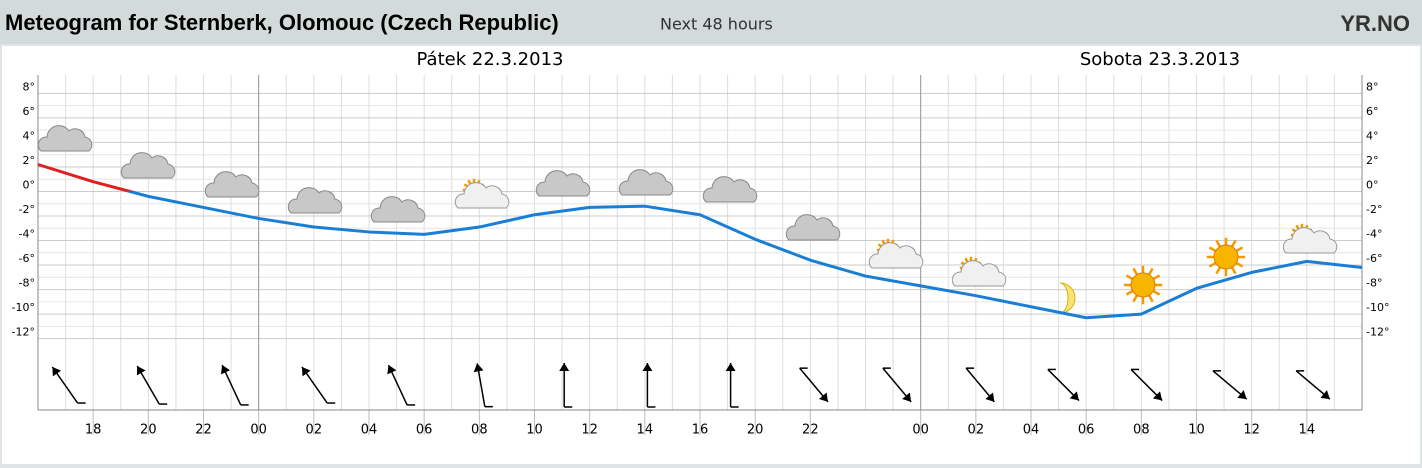 Image resolution: width=1422 pixels, height=468 pixels. I want to click on day-label: Pátek 22.3.2013, so click(490, 59).